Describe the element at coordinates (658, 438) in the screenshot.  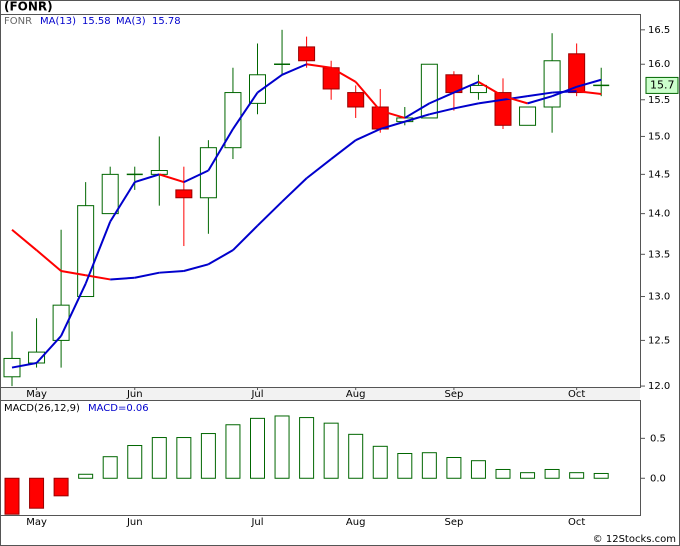
I see `y-tick-label: 0.5` at that location.